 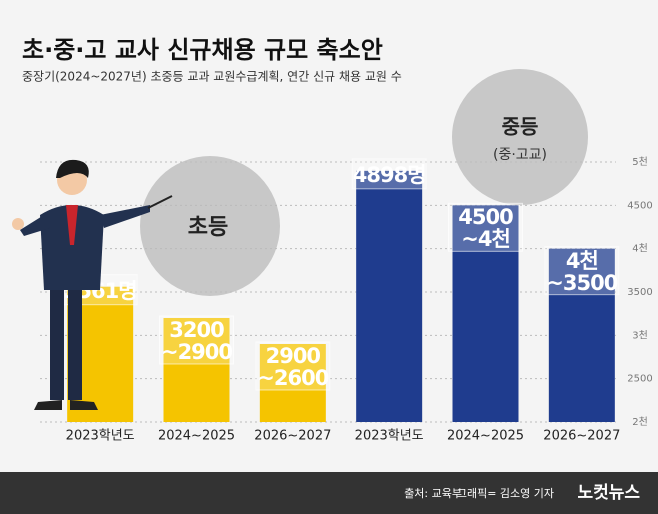 I want to click on value-label: 4500 ~4천, so click(x=485, y=228).